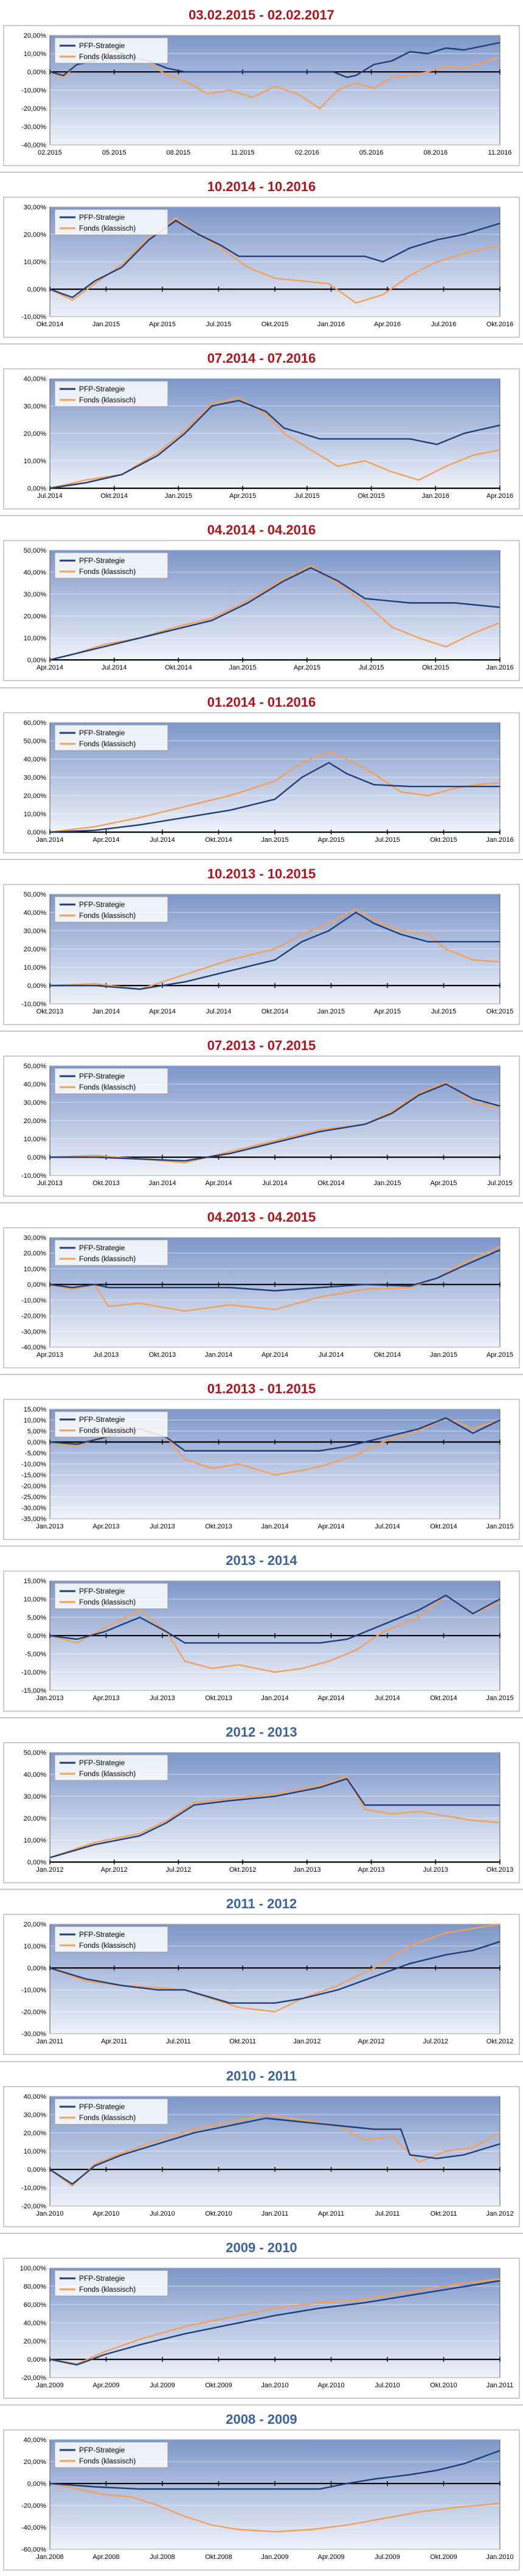  What do you see at coordinates (261, 703) in the screenshot?
I see `chart-title: 01.2014 - 01.2016` at bounding box center [261, 703].